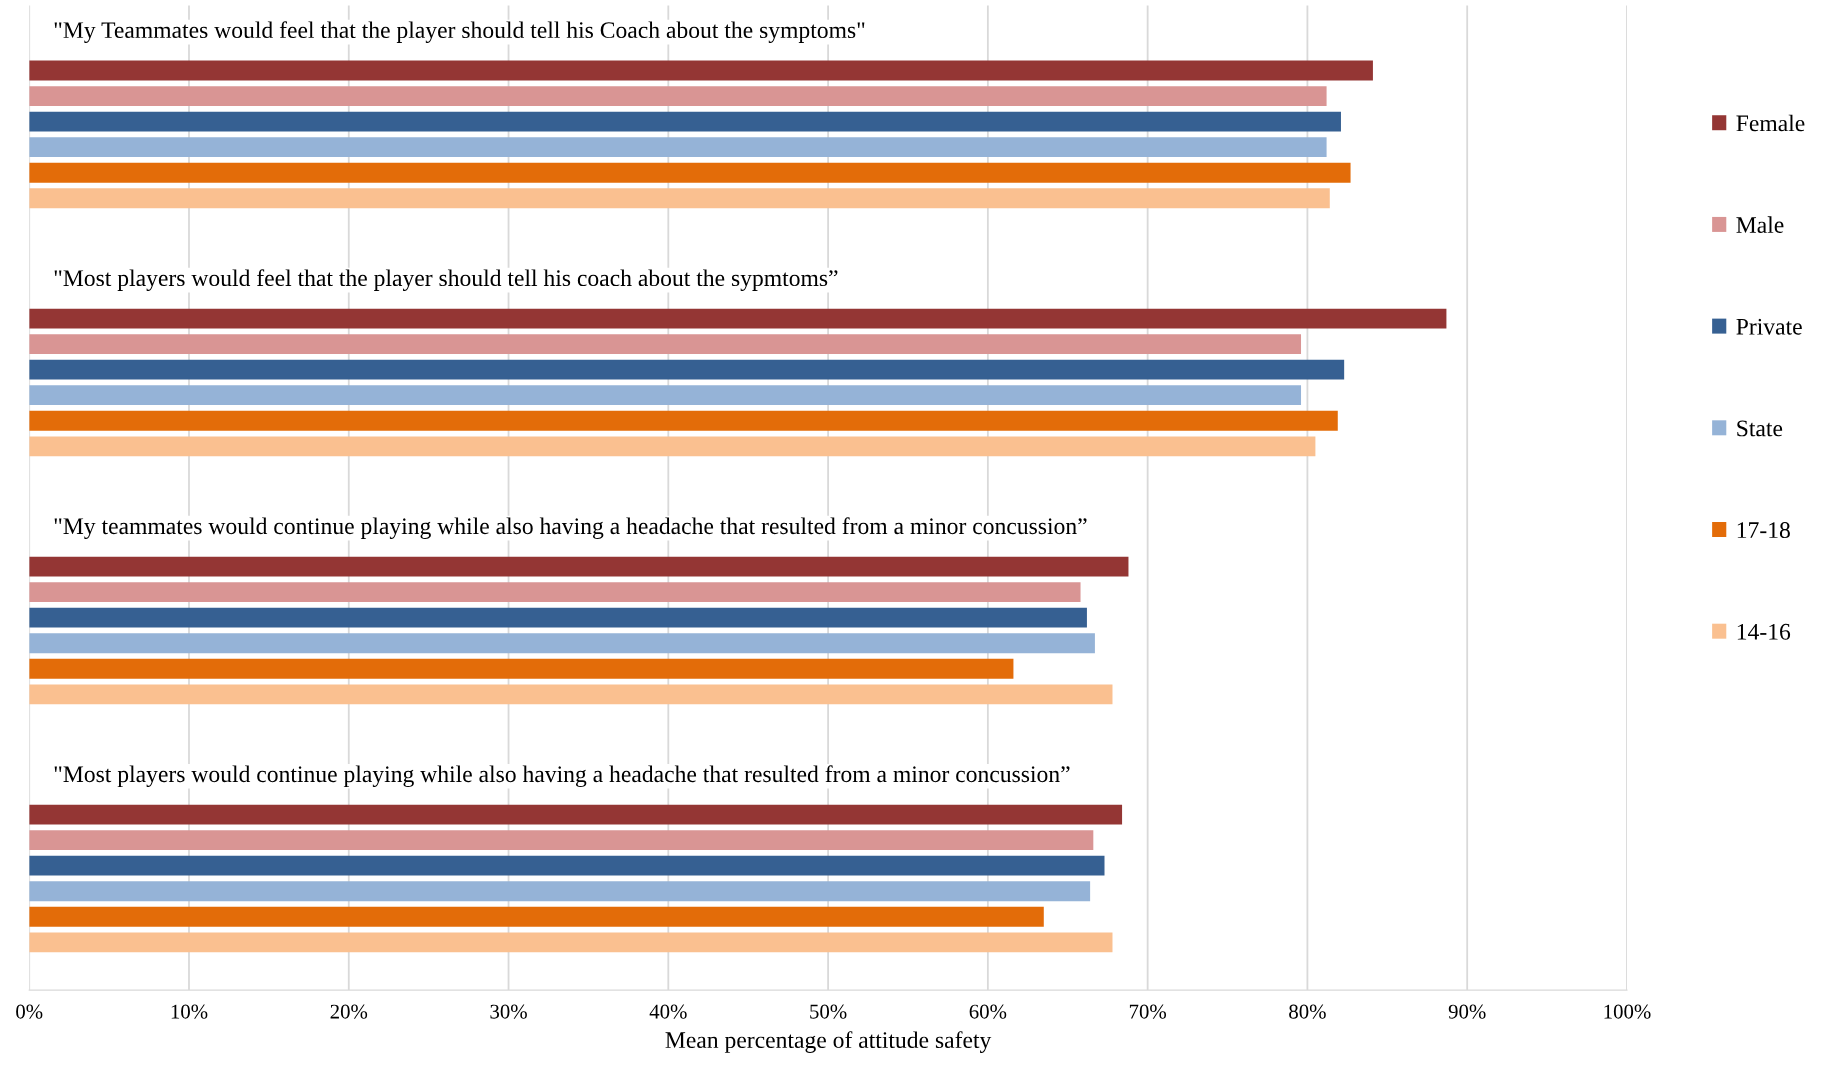 The height and width of the screenshot is (1088, 1826). I want to click on x-tick-label: 30%, so click(508, 1011).